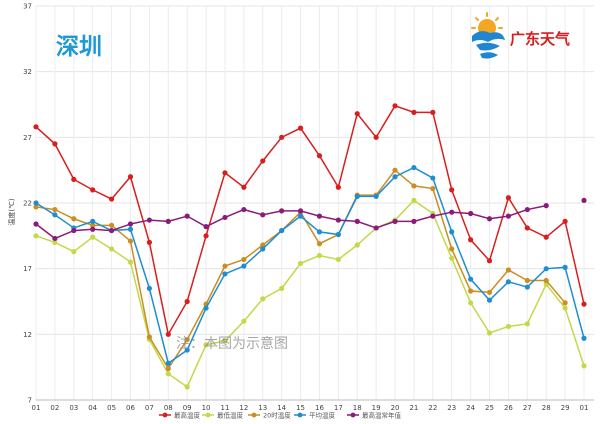  What do you see at coordinates (206, 408) in the screenshot?
I see `x-tick-label: 10` at bounding box center [206, 408].